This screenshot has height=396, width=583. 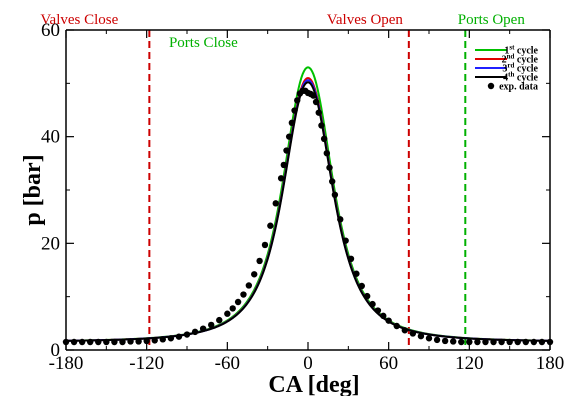 What do you see at coordinates (469, 363) in the screenshot?
I see `x-tick-label: 120` at bounding box center [469, 363].